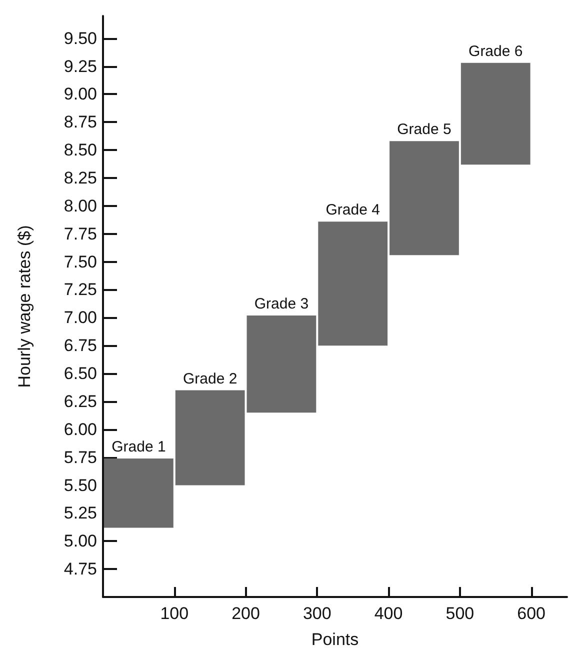  What do you see at coordinates (80, 290) in the screenshot?
I see `y-tick-label: 7.25` at bounding box center [80, 290].